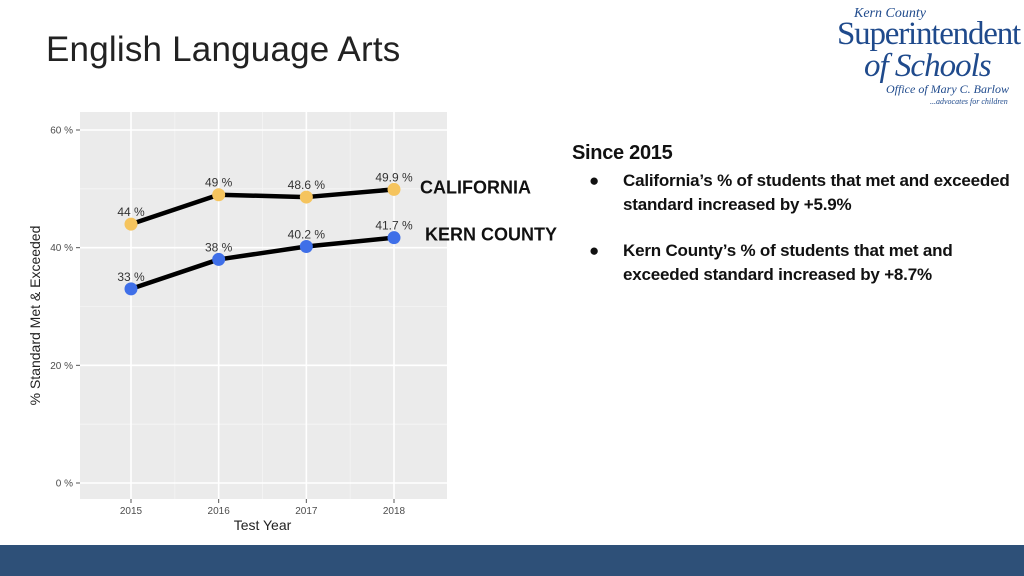 The height and width of the screenshot is (576, 1024). What do you see at coordinates (131, 511) in the screenshot?
I see `x-tick-label: 2015` at bounding box center [131, 511].